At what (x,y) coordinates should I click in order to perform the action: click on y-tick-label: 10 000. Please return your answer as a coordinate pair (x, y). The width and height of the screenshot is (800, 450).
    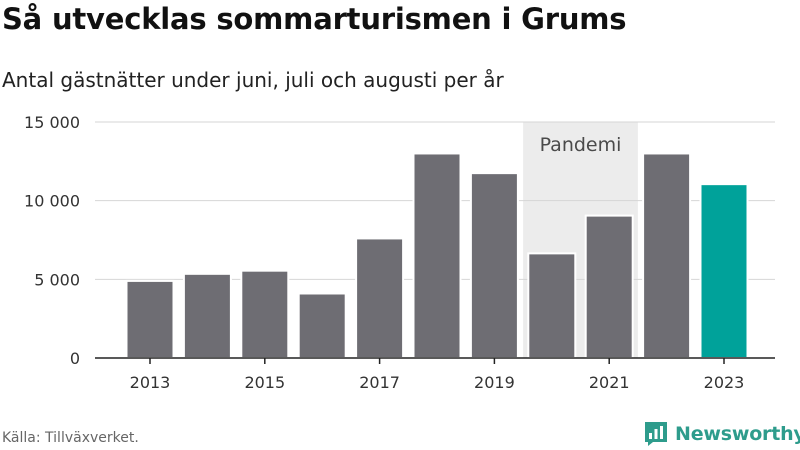
    Looking at the image, I should click on (52, 201).